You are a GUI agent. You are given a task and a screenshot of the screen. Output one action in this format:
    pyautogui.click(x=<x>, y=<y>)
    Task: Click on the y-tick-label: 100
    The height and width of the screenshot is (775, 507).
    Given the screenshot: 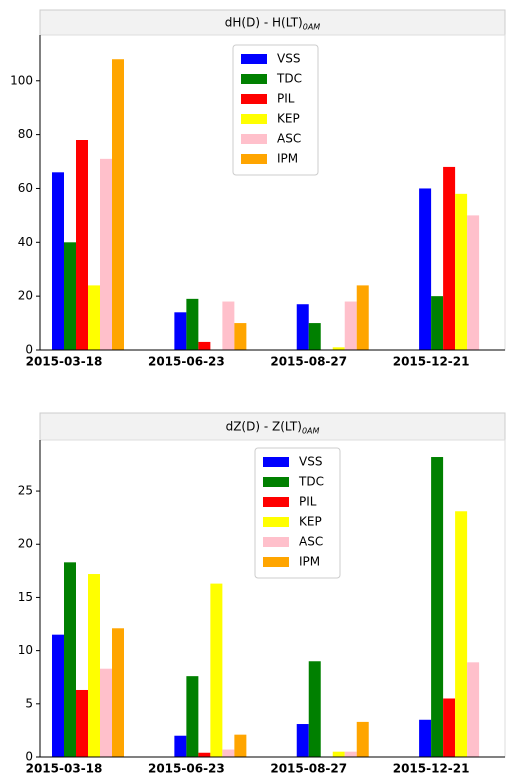 What is the action you would take?
    pyautogui.click(x=21, y=80)
    